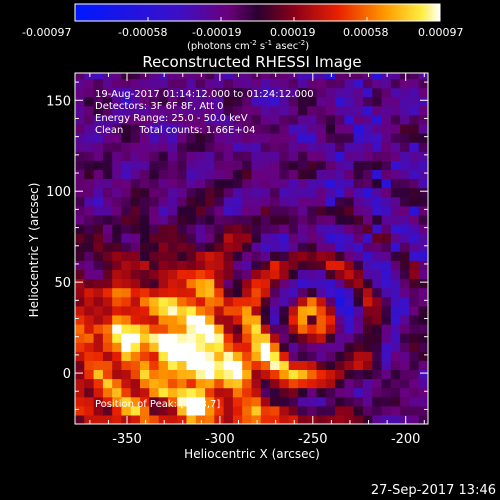 The image size is (500, 500). Describe the element at coordinates (67, 374) in the screenshot. I see `y-tick-label: 0` at that location.